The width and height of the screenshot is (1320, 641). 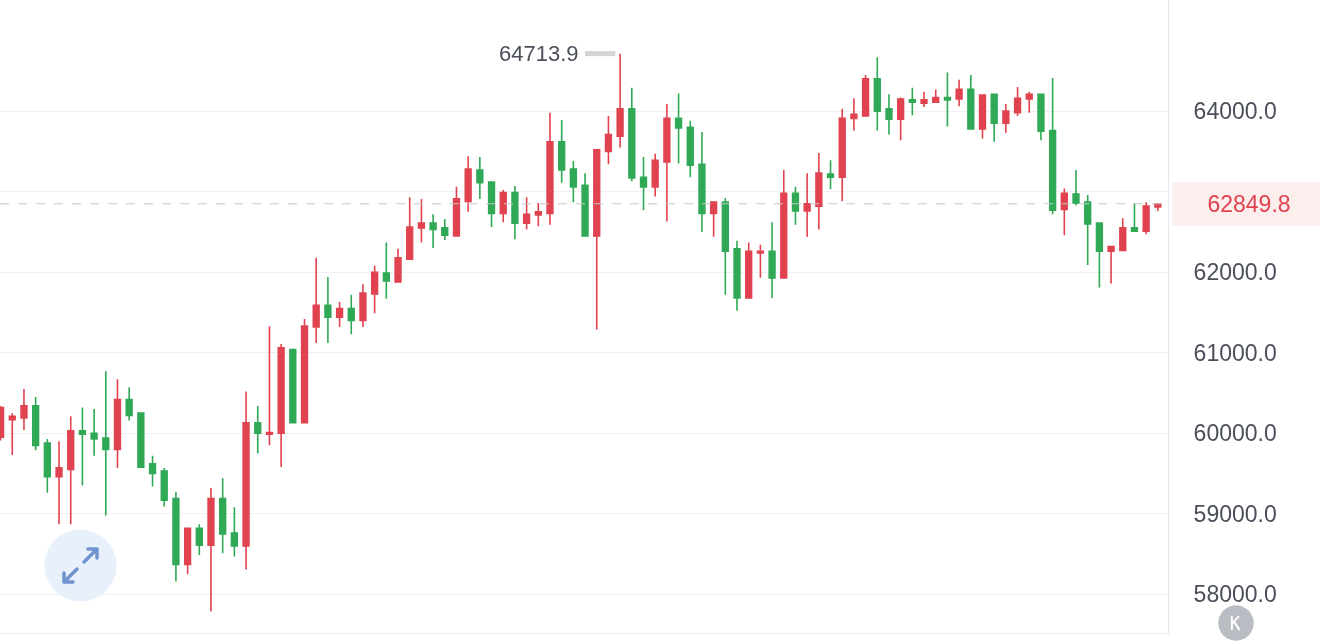 I want to click on y-tick-label: 62000.0, so click(x=1235, y=272).